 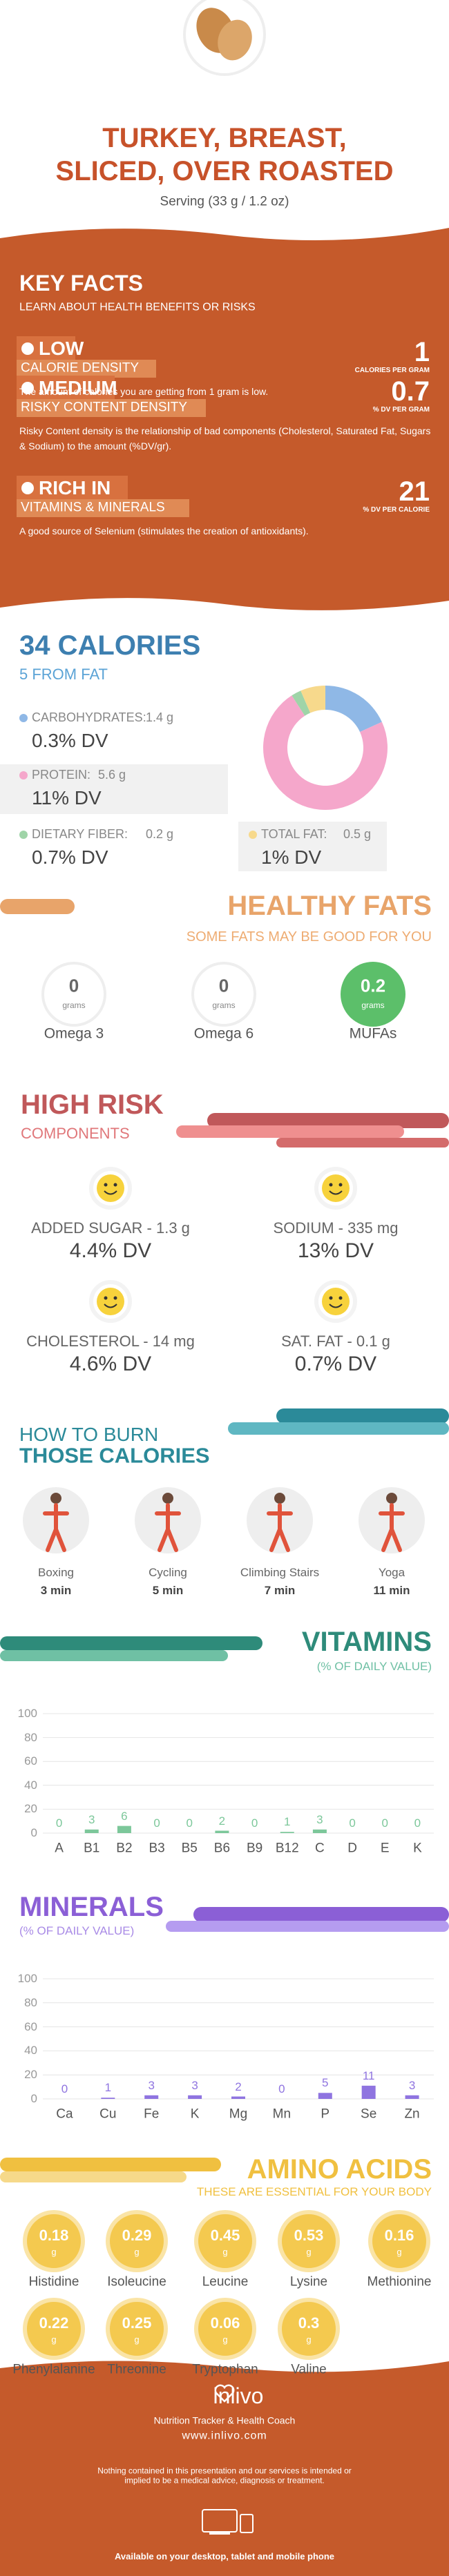 What do you see at coordinates (224, 202) in the screenshot?
I see `serving: Serving (33 g / 1.2 oz)` at bounding box center [224, 202].